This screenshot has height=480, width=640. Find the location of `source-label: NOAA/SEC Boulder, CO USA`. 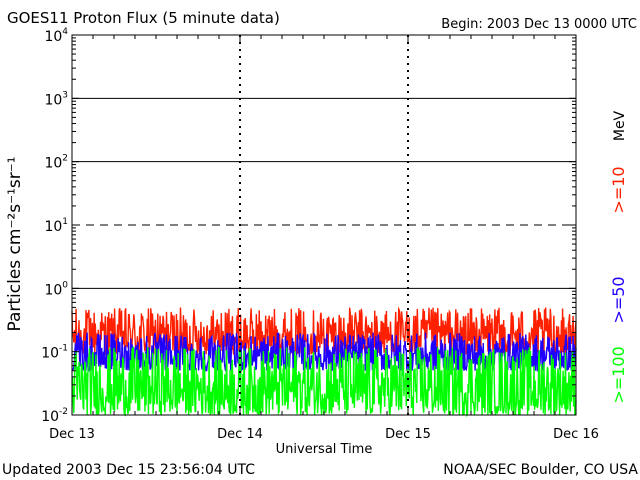

source-label: NOAA/SEC Boulder, CO USA is located at coordinates (540, 470).